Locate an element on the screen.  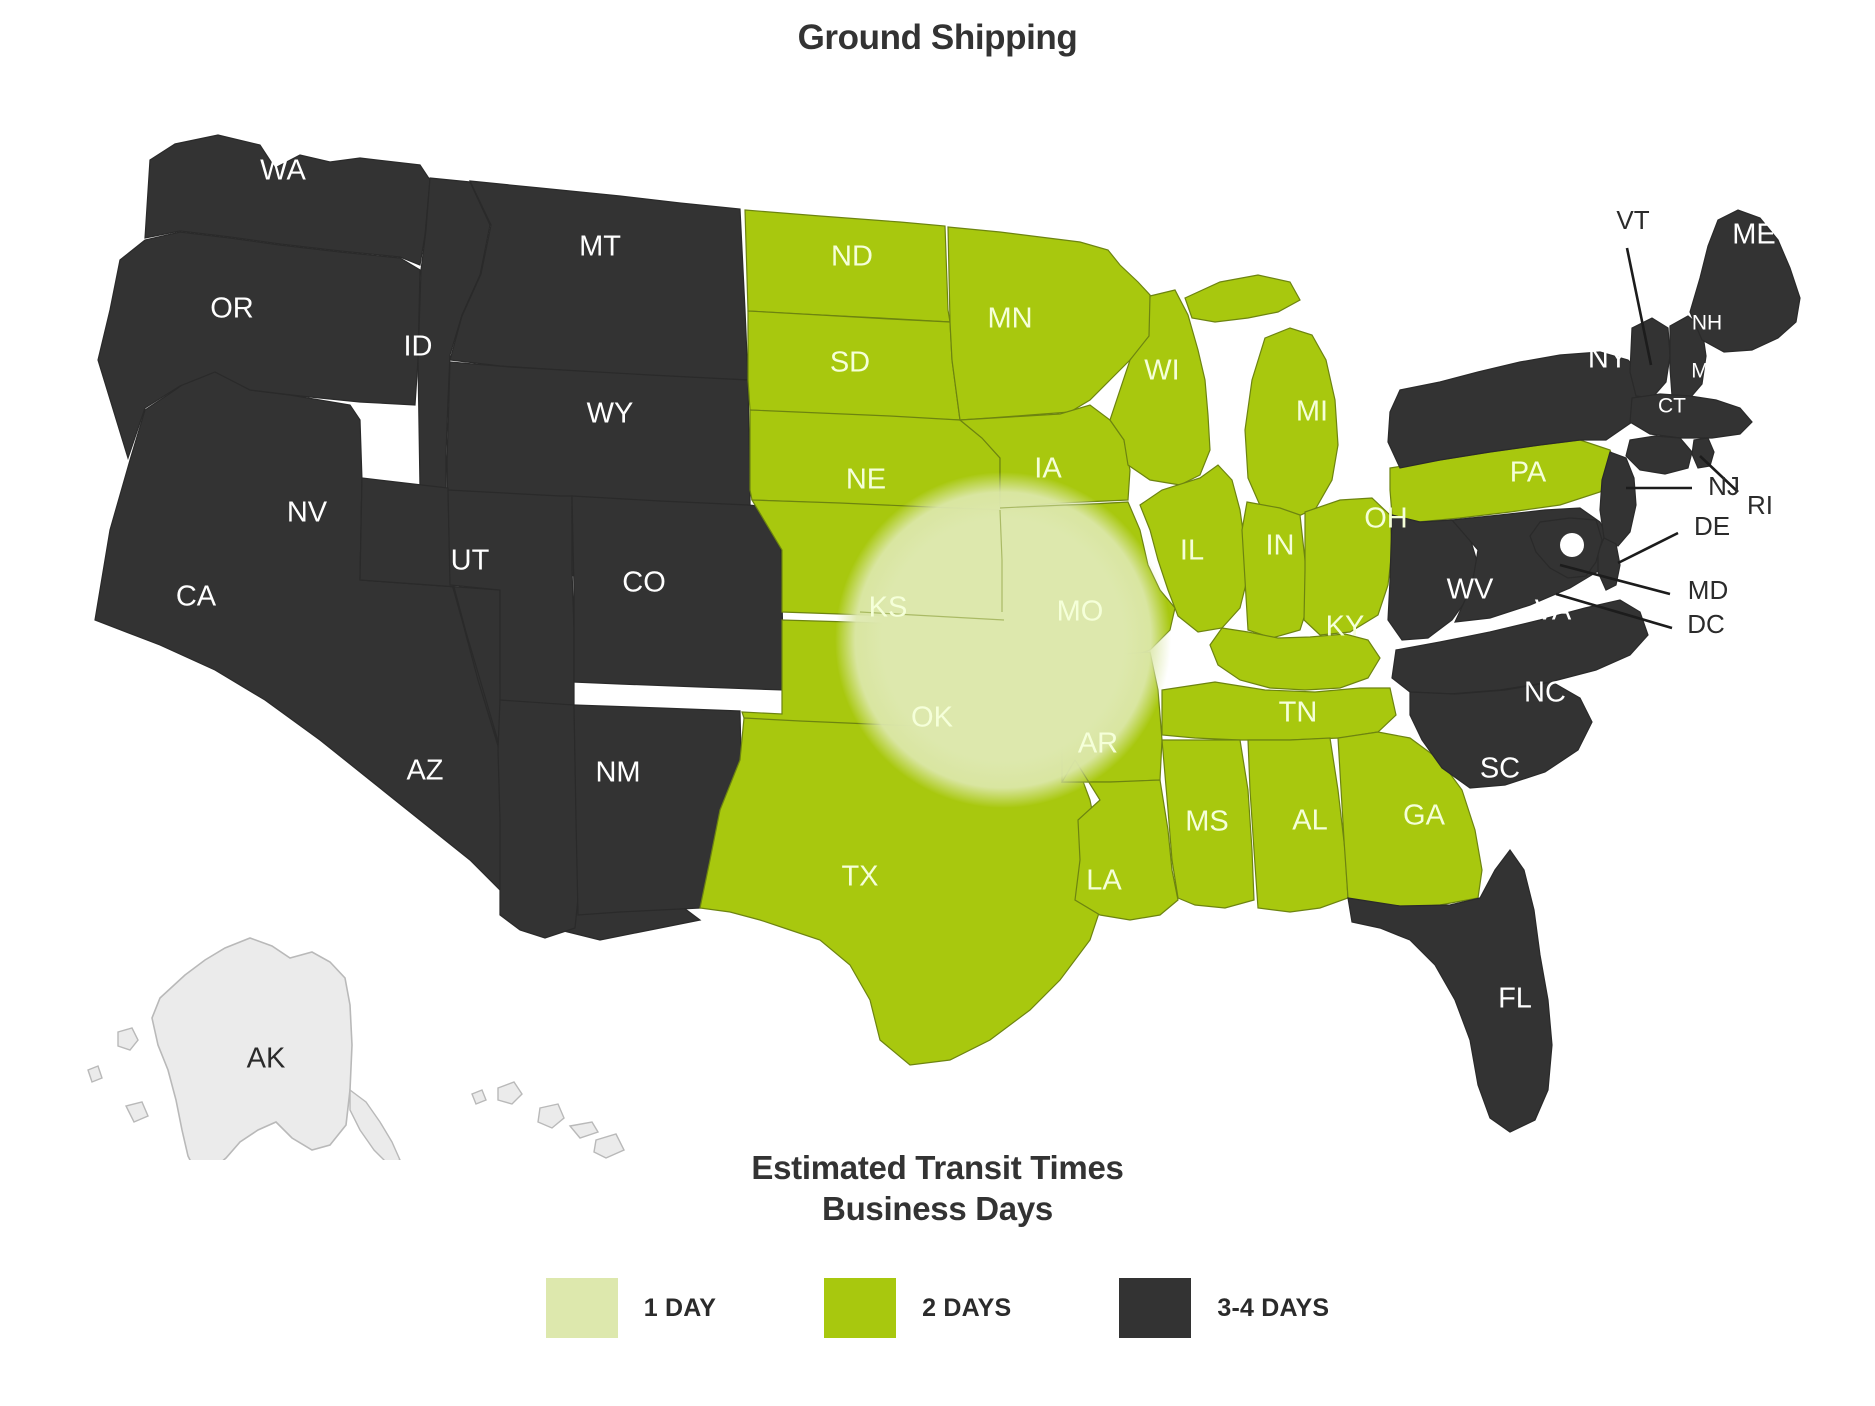
state-ms is located at coordinates (1208, 824).